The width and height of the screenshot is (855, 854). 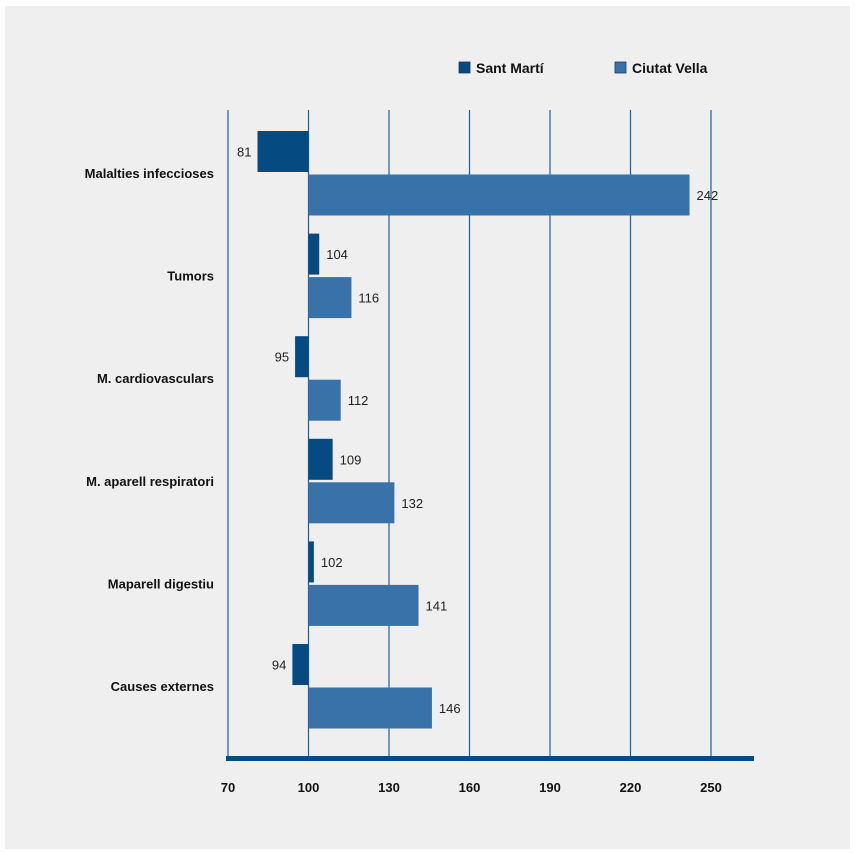 I want to click on data-label: 146, so click(x=450, y=708).